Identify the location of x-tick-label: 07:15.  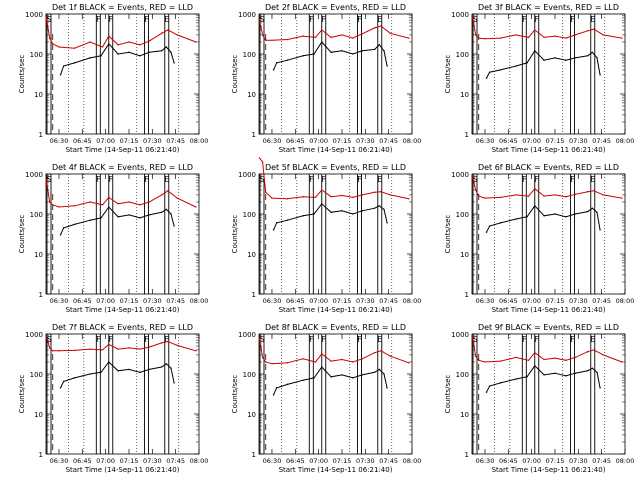
(129, 461).